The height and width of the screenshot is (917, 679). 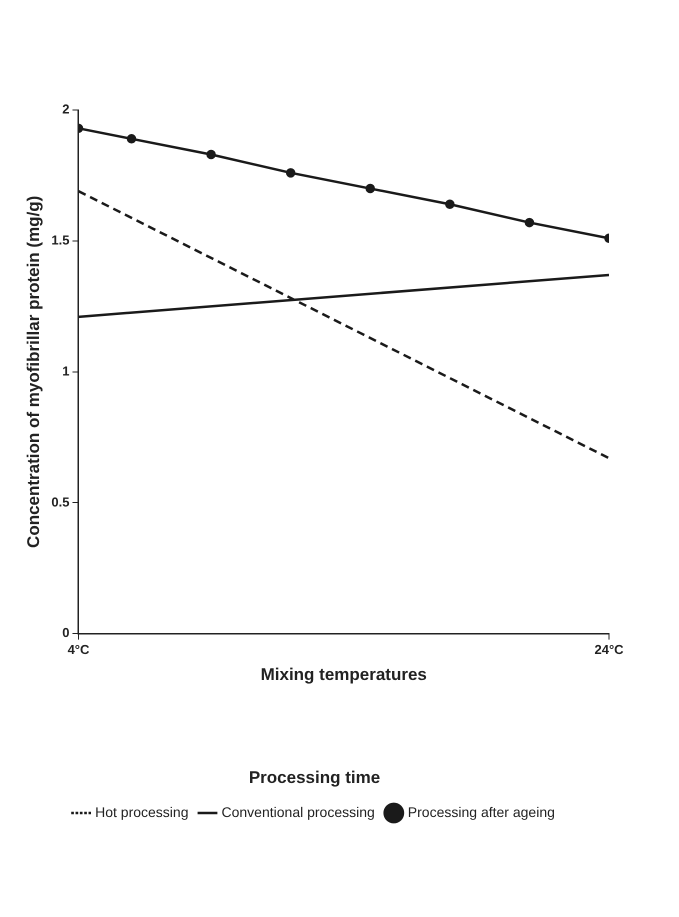 I want to click on y-tick-label: 2, so click(x=66, y=109).